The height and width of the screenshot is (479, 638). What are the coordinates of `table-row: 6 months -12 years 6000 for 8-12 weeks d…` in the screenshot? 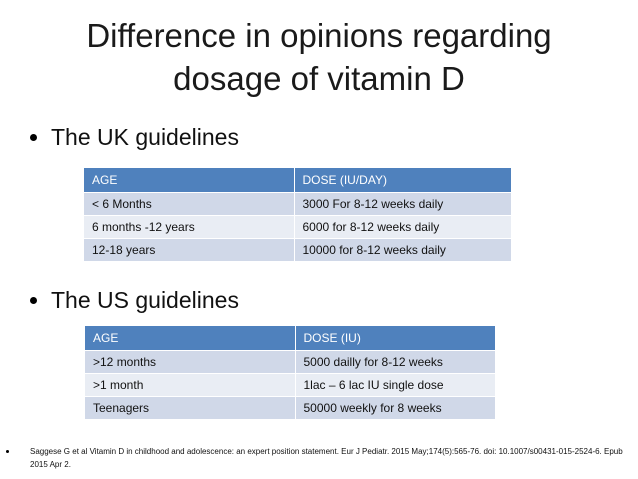 It's located at (297, 227).